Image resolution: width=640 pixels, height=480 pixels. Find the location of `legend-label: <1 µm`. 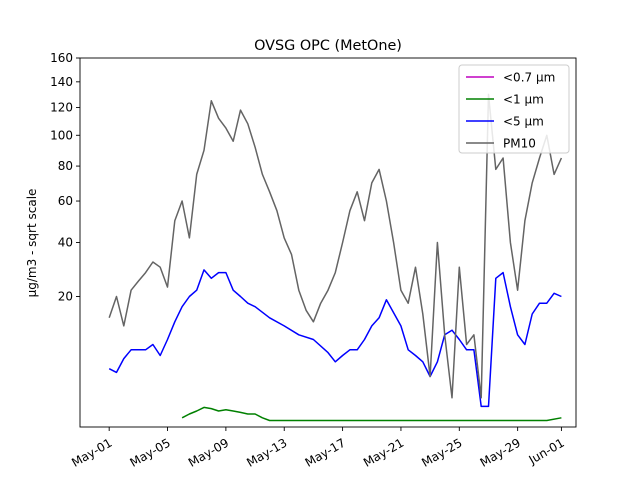

legend-label: <1 µm is located at coordinates (523, 100).